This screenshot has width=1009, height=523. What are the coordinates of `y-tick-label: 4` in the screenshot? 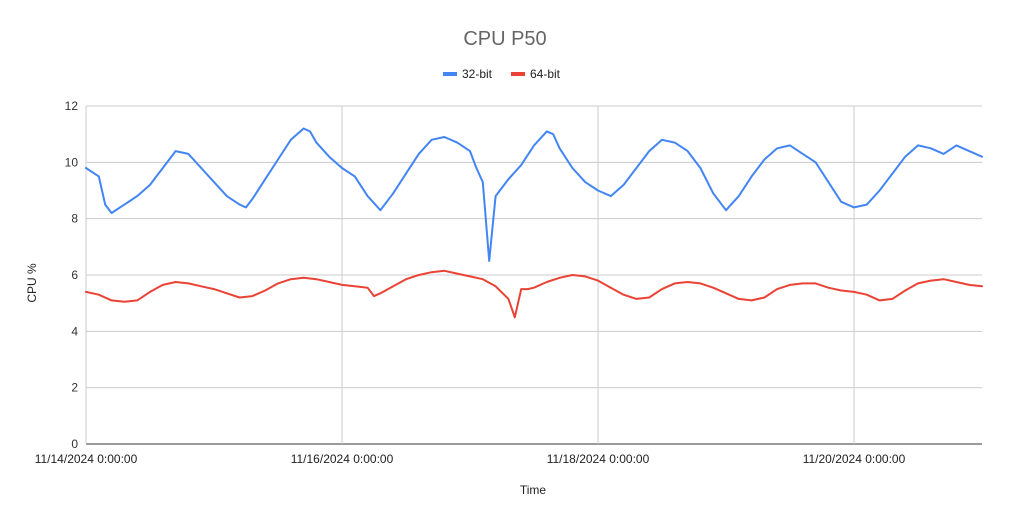 It's located at (74, 331).